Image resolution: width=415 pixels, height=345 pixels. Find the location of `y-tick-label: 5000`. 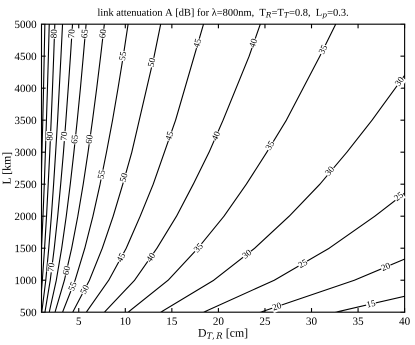

y-tick-label: 5000 is located at coordinates (25, 24).